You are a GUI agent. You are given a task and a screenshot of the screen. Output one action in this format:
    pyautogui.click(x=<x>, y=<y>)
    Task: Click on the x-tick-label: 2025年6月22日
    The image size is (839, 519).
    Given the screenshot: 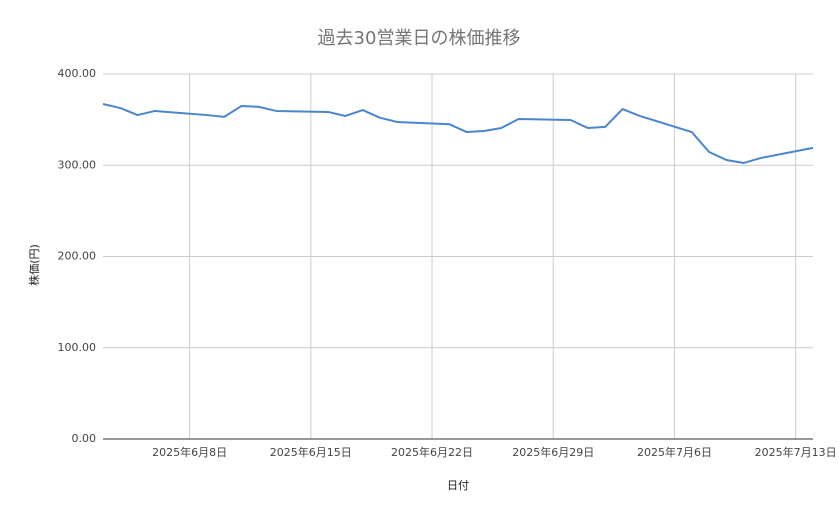 What is the action you would take?
    pyautogui.click(x=432, y=452)
    